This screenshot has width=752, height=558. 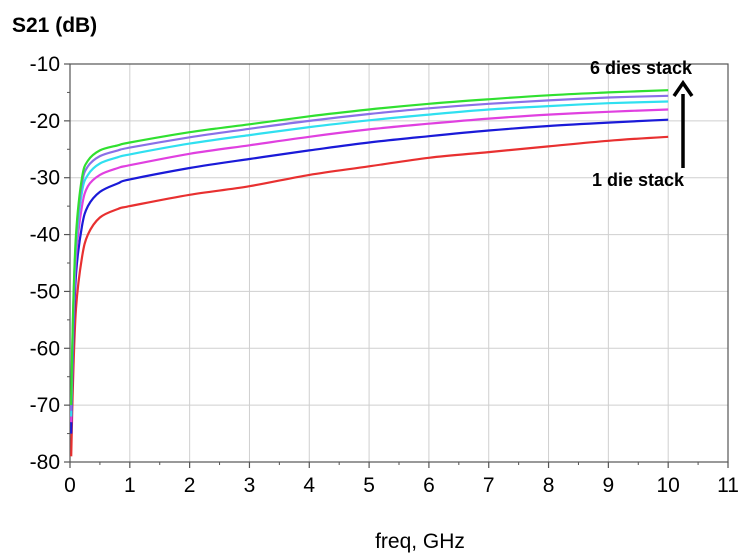 What do you see at coordinates (609, 485) in the screenshot?
I see `x-tick-label: 9` at bounding box center [609, 485].